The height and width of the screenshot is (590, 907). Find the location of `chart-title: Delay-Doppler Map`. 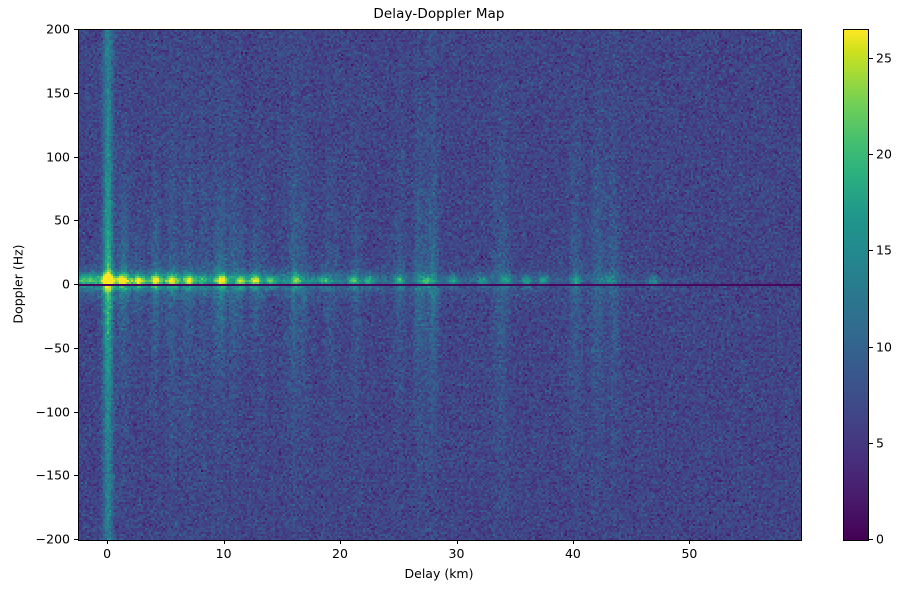

chart-title: Delay-Doppler Map is located at coordinates (439, 14).